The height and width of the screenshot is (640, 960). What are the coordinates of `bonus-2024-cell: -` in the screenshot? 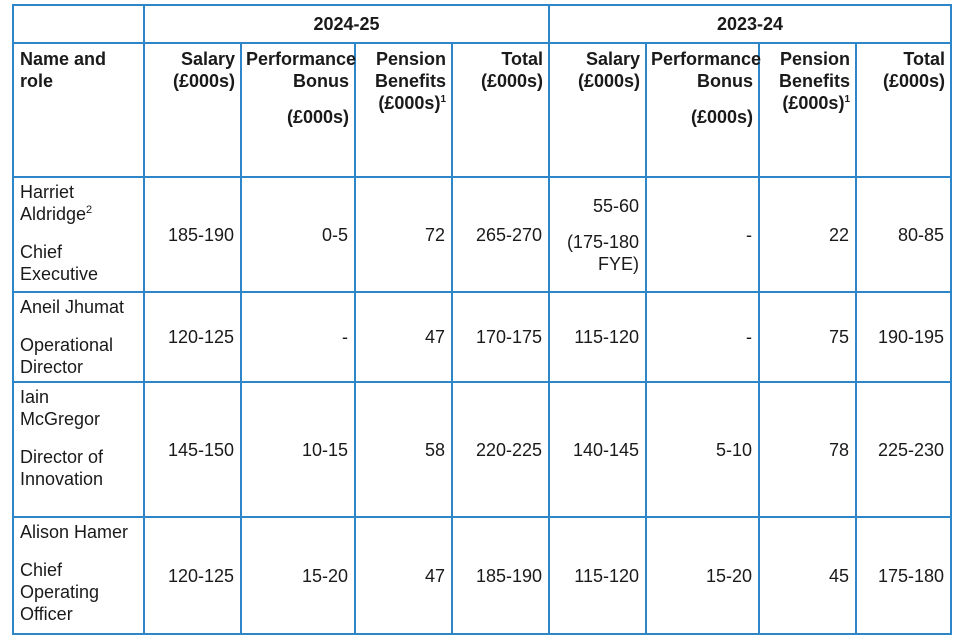 It's located at (298, 337).